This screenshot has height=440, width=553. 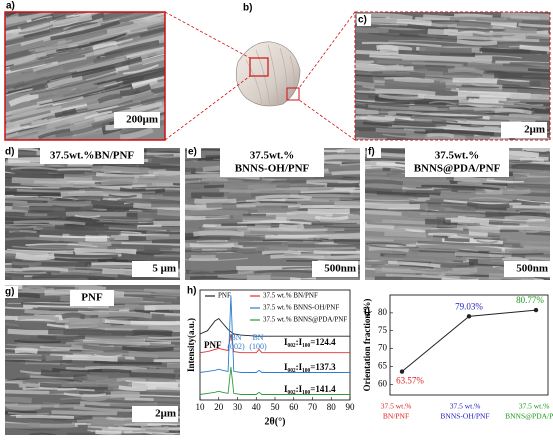 What do you see at coordinates (396, 406) in the screenshot?
I see `x-tick-label: 37.5 wt.%` at bounding box center [396, 406].